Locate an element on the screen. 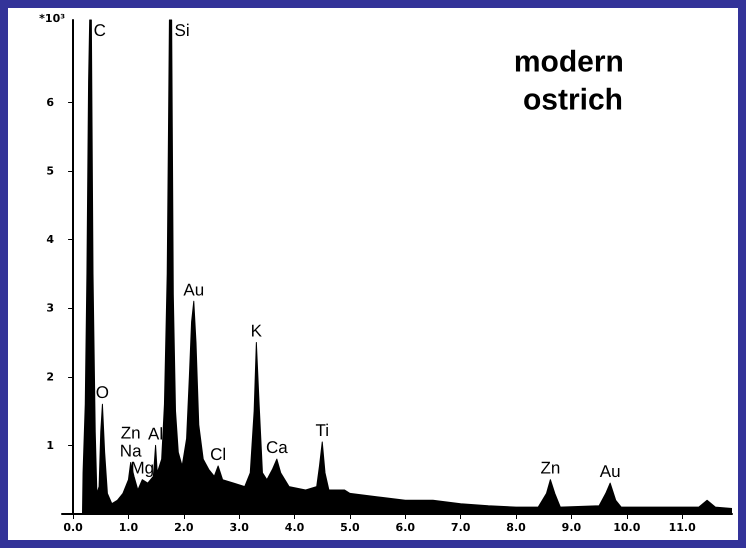  annotation: Ca is located at coordinates (277, 448).